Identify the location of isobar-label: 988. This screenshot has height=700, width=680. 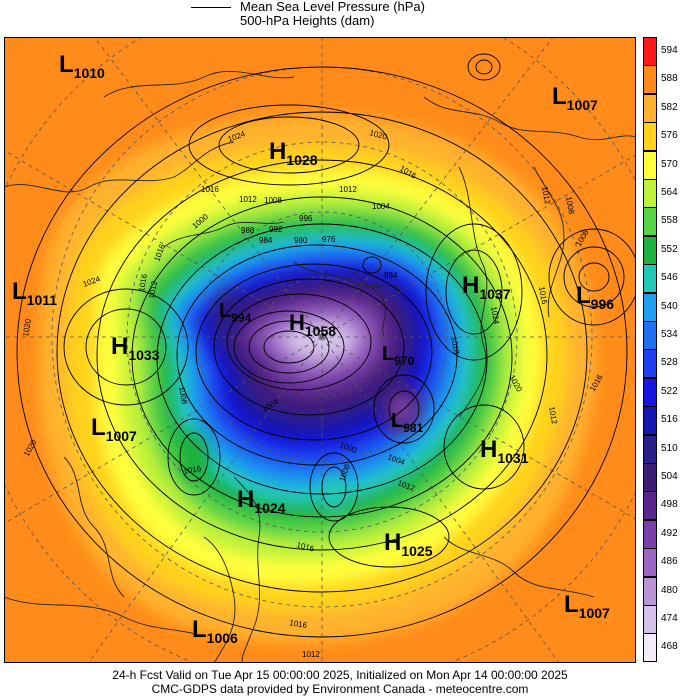
(248, 230).